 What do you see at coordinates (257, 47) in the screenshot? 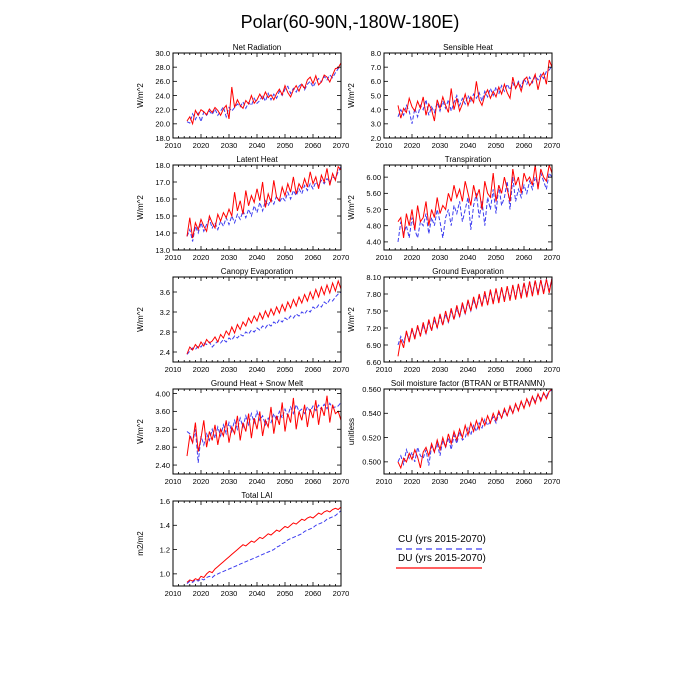
I see `chart-title: Net Radiation` at bounding box center [257, 47].